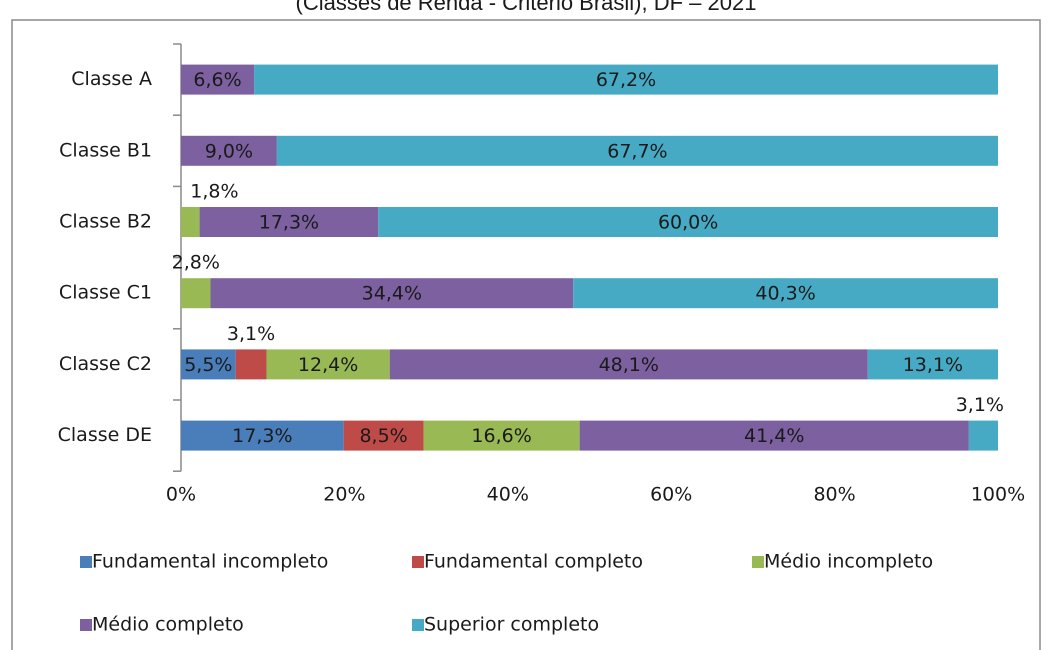  I want to click on category-label: Classe C2, so click(105, 364).